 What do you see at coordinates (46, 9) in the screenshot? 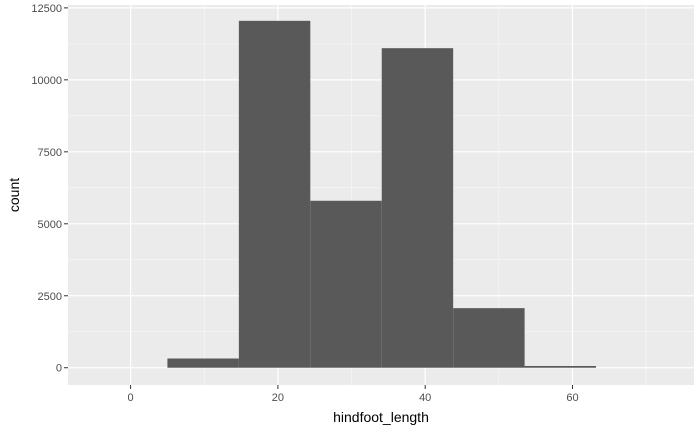
I see `y-tick-label: 12500` at bounding box center [46, 9].